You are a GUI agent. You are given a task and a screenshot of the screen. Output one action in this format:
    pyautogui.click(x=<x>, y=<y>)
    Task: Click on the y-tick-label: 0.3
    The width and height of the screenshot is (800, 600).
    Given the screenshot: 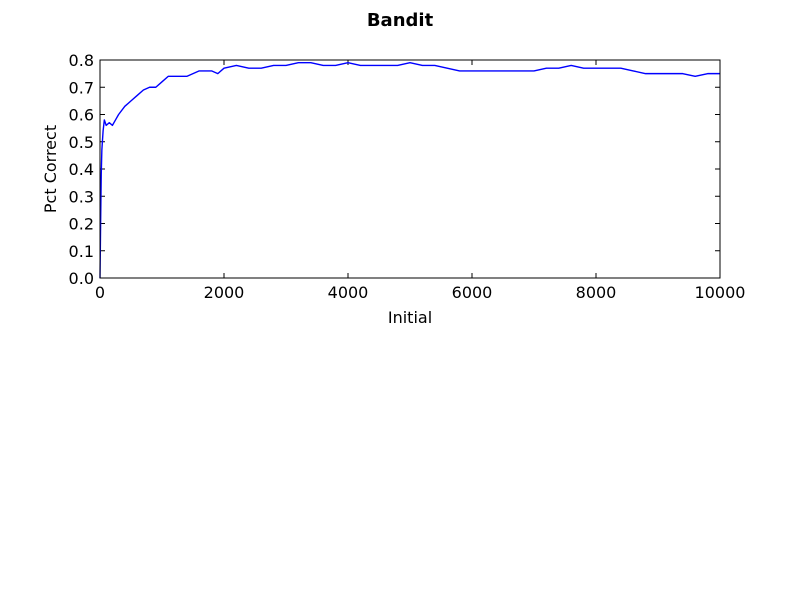 What is the action you would take?
    pyautogui.click(x=81, y=196)
    